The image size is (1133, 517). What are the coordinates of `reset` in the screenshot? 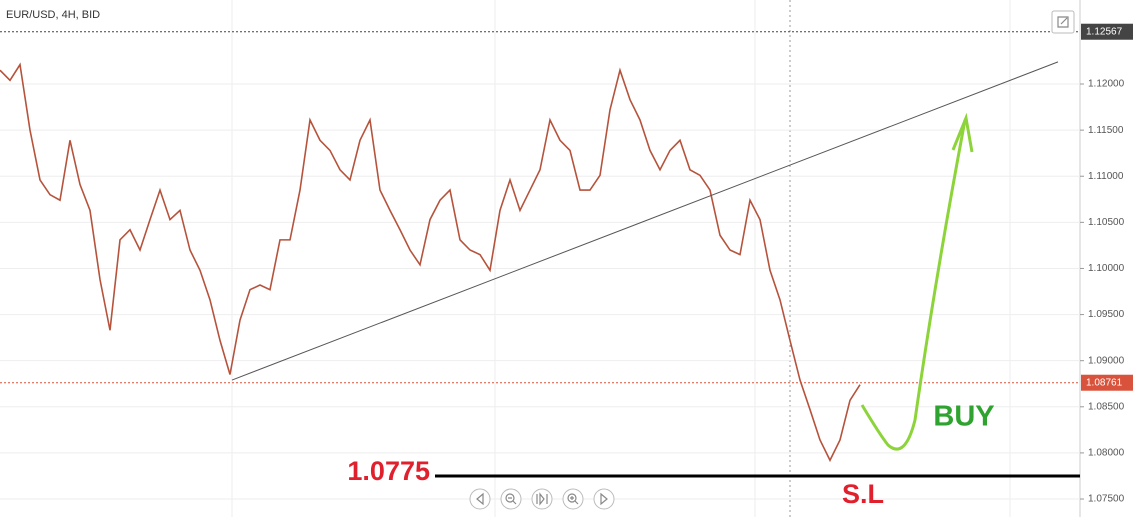 It's located at (542, 499).